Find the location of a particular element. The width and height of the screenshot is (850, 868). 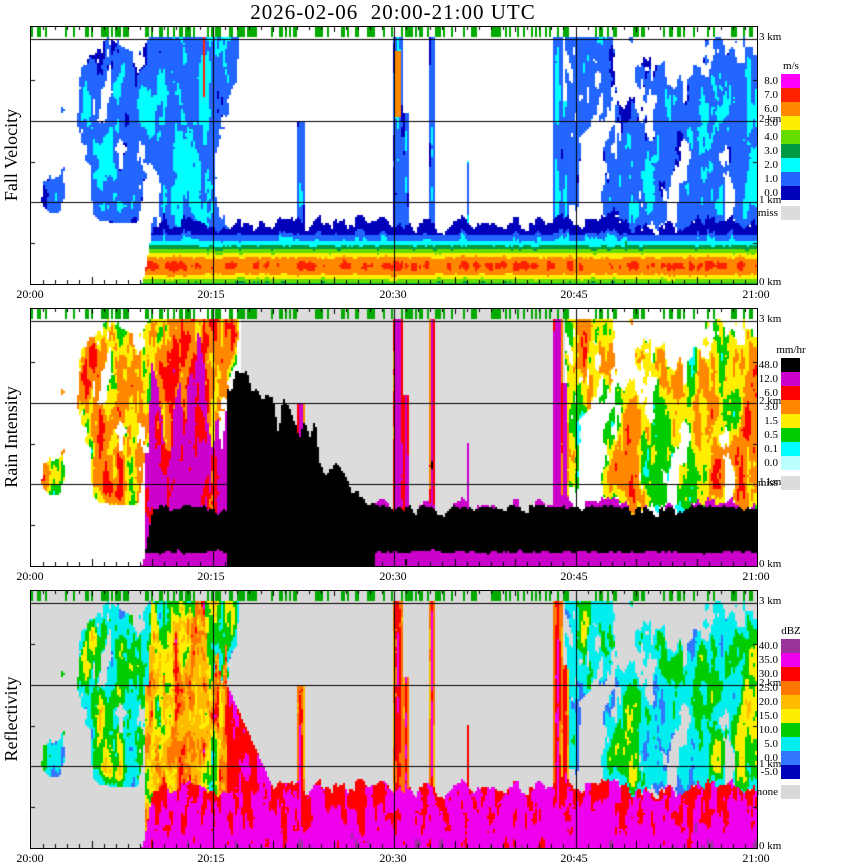

colorbar-entry-label: 35.0 is located at coordinates (768, 660).